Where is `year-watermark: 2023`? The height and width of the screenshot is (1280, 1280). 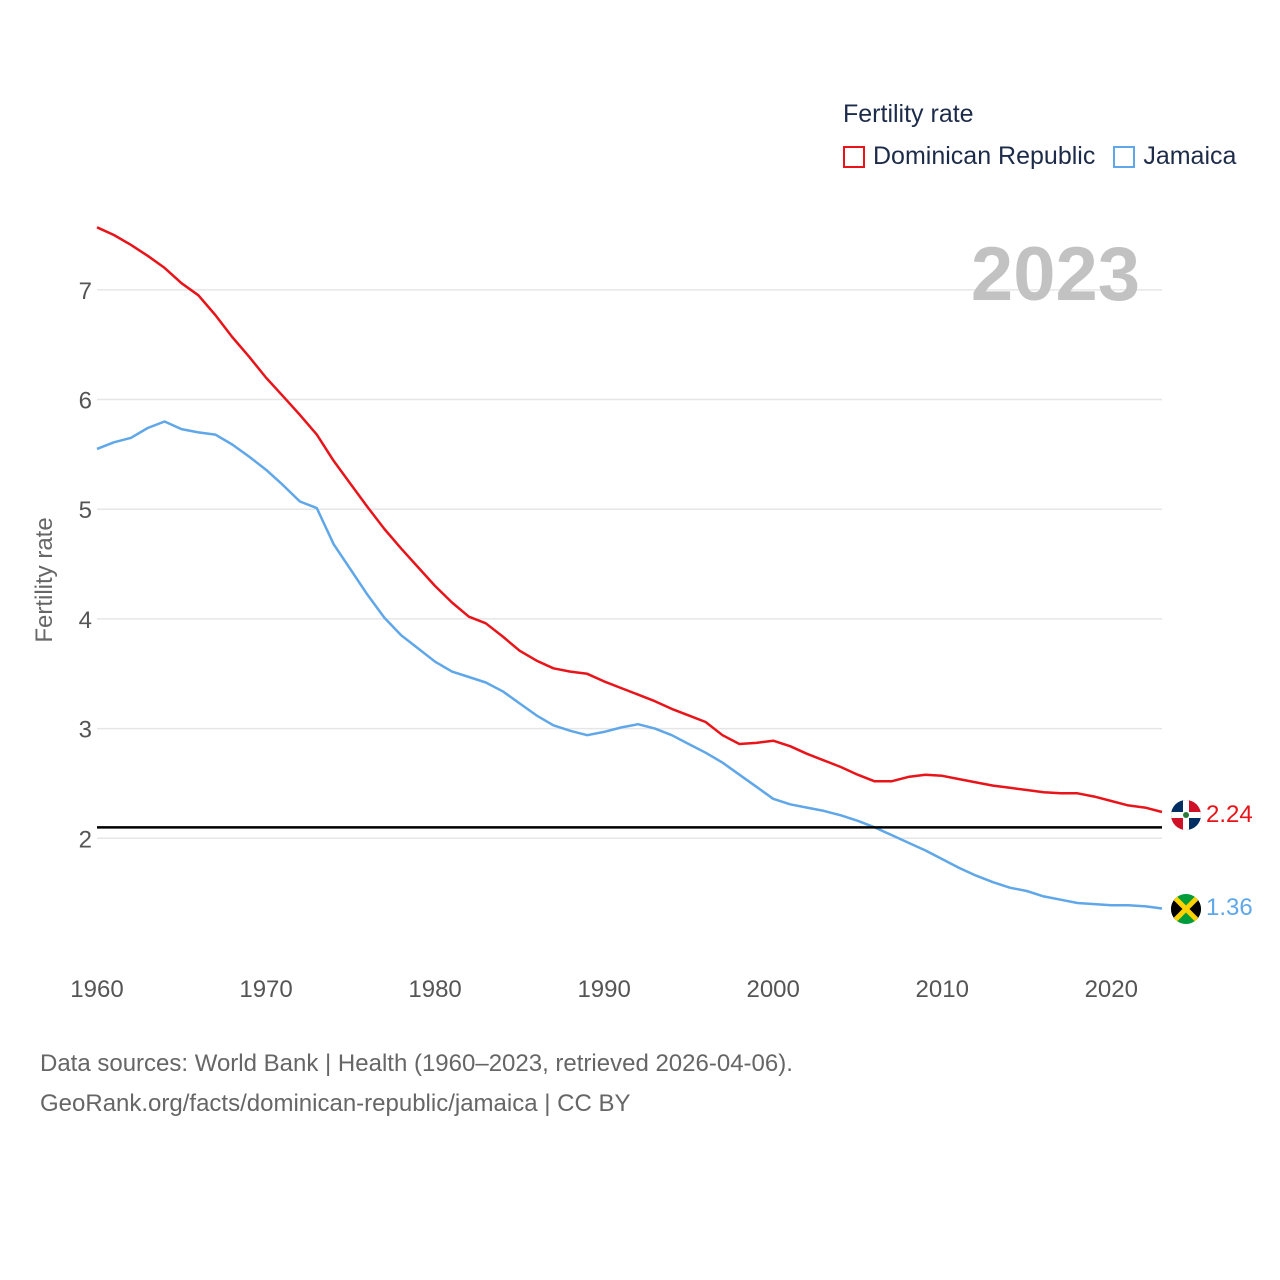
year-watermark: 2023 is located at coordinates (1055, 274).